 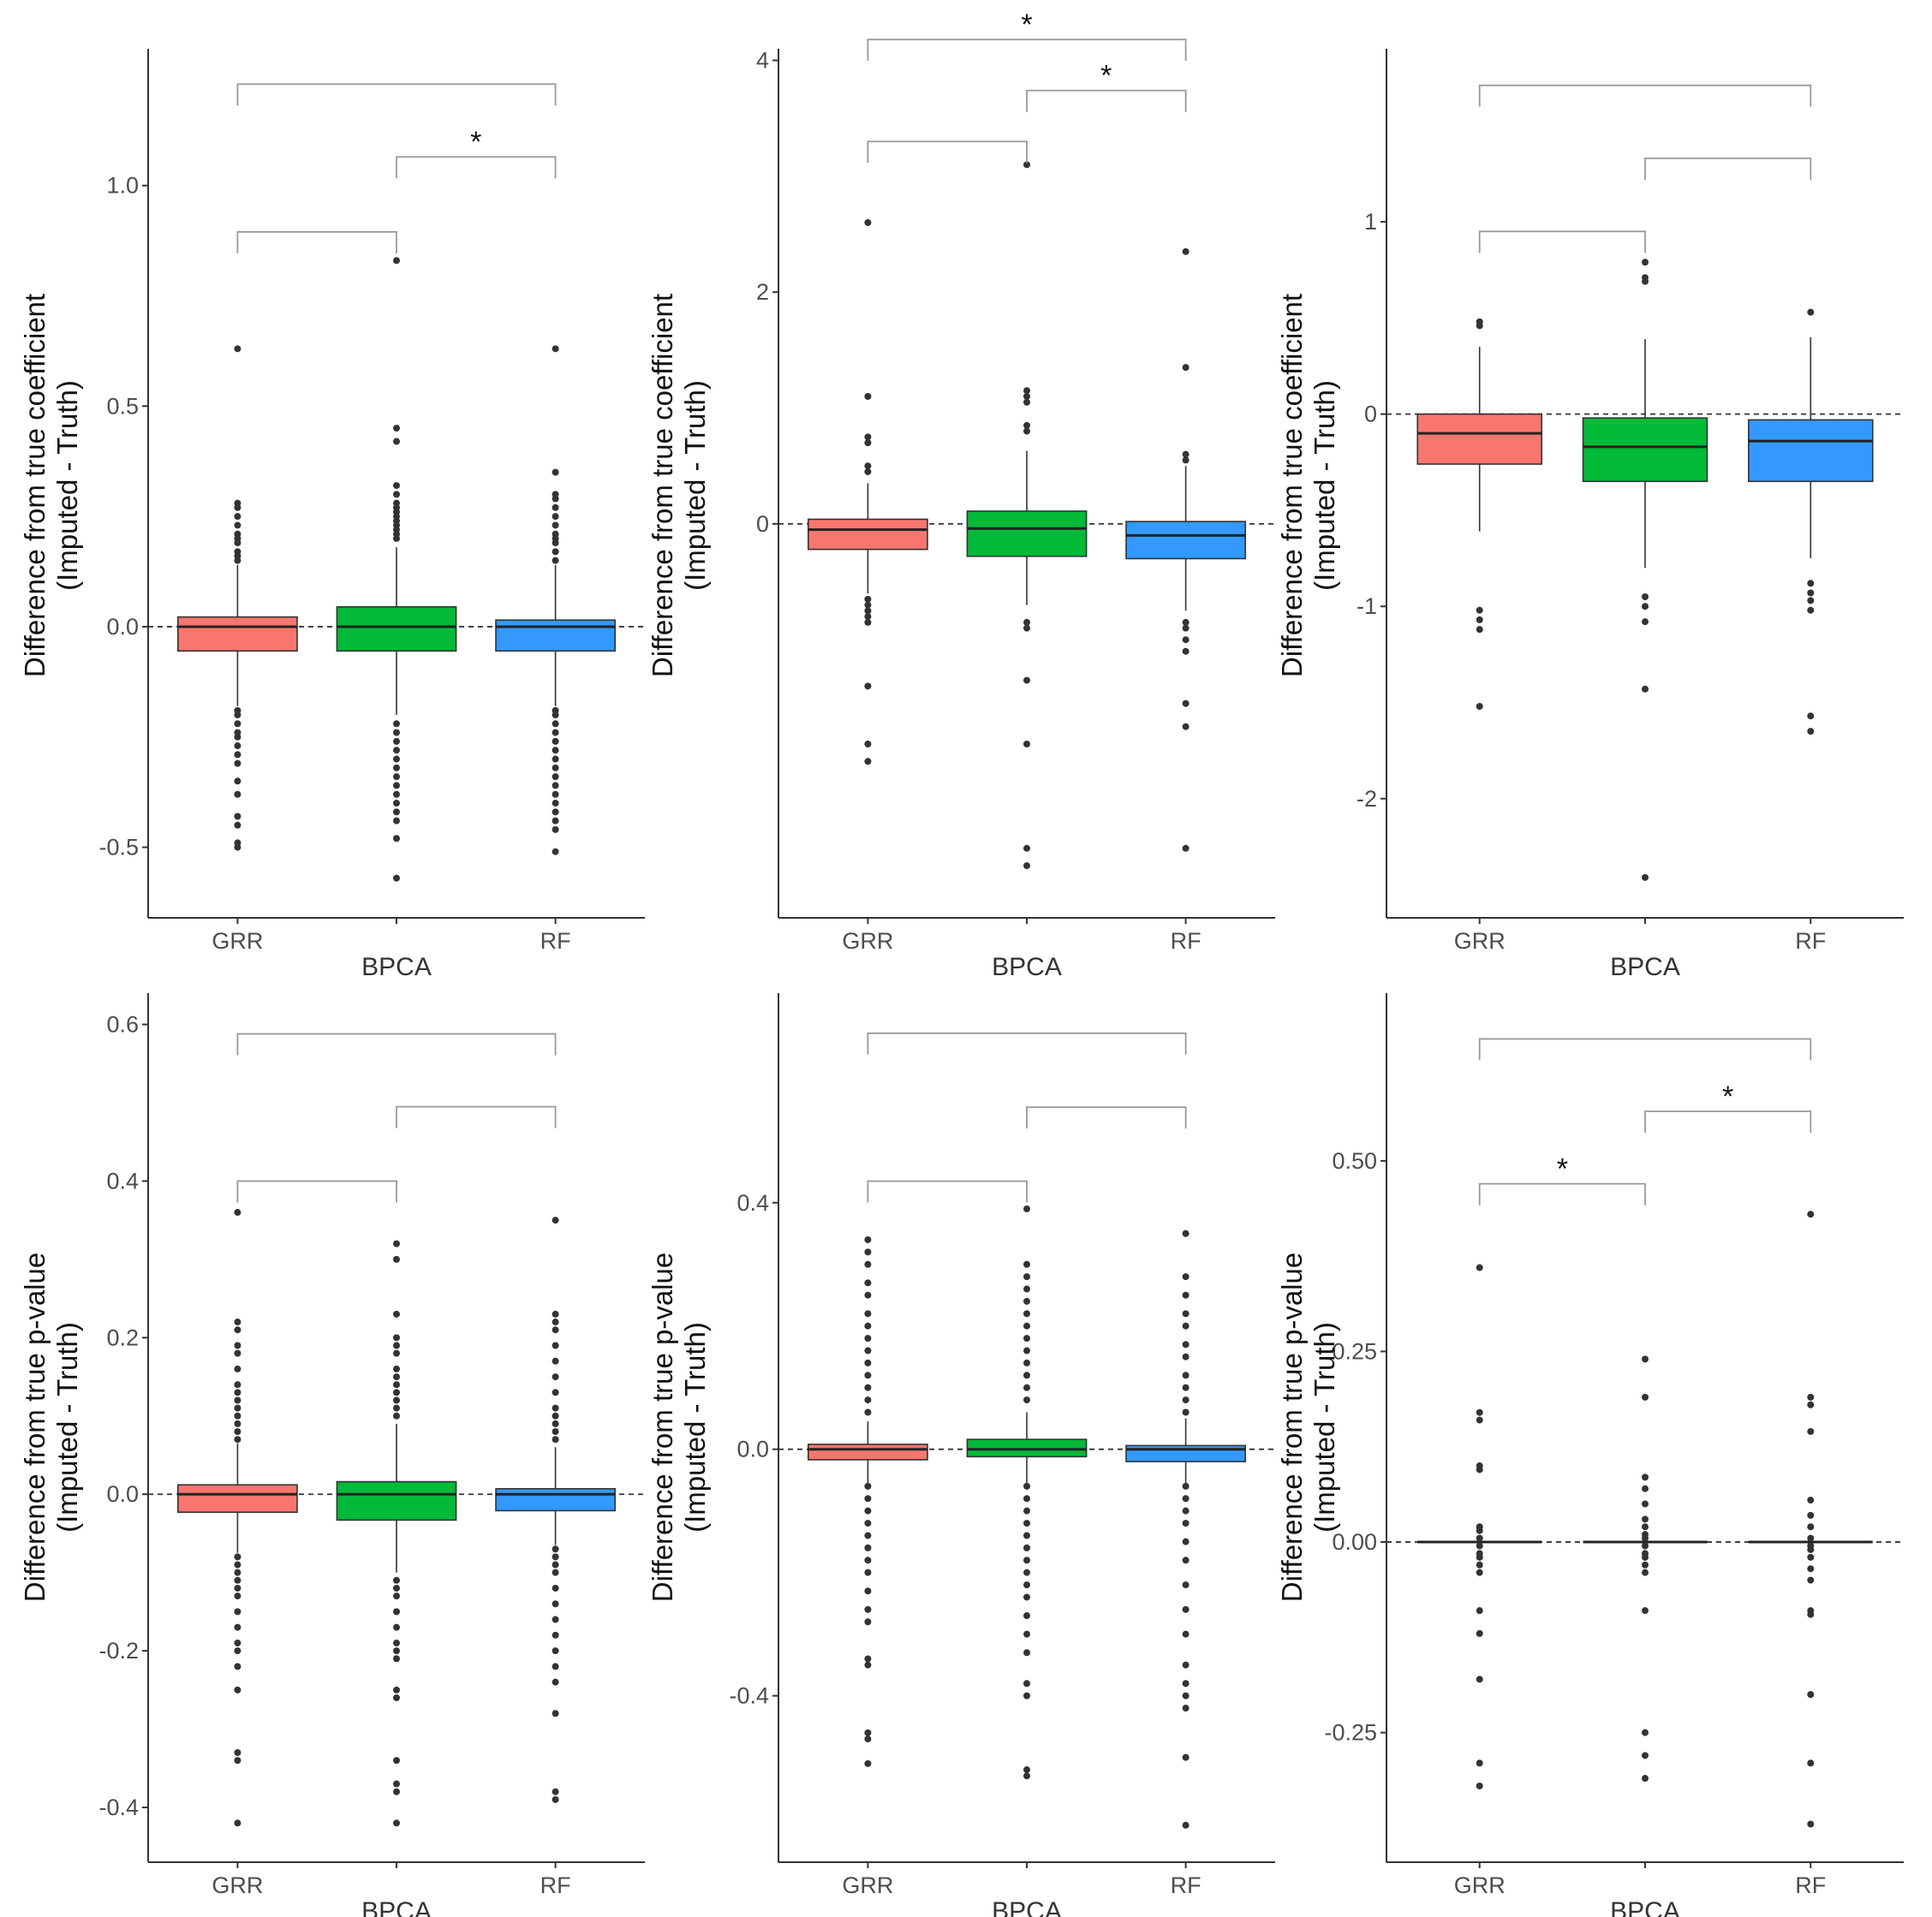 What do you see at coordinates (118, 1651) in the screenshot?
I see `y-tick-label: -0.2` at bounding box center [118, 1651].